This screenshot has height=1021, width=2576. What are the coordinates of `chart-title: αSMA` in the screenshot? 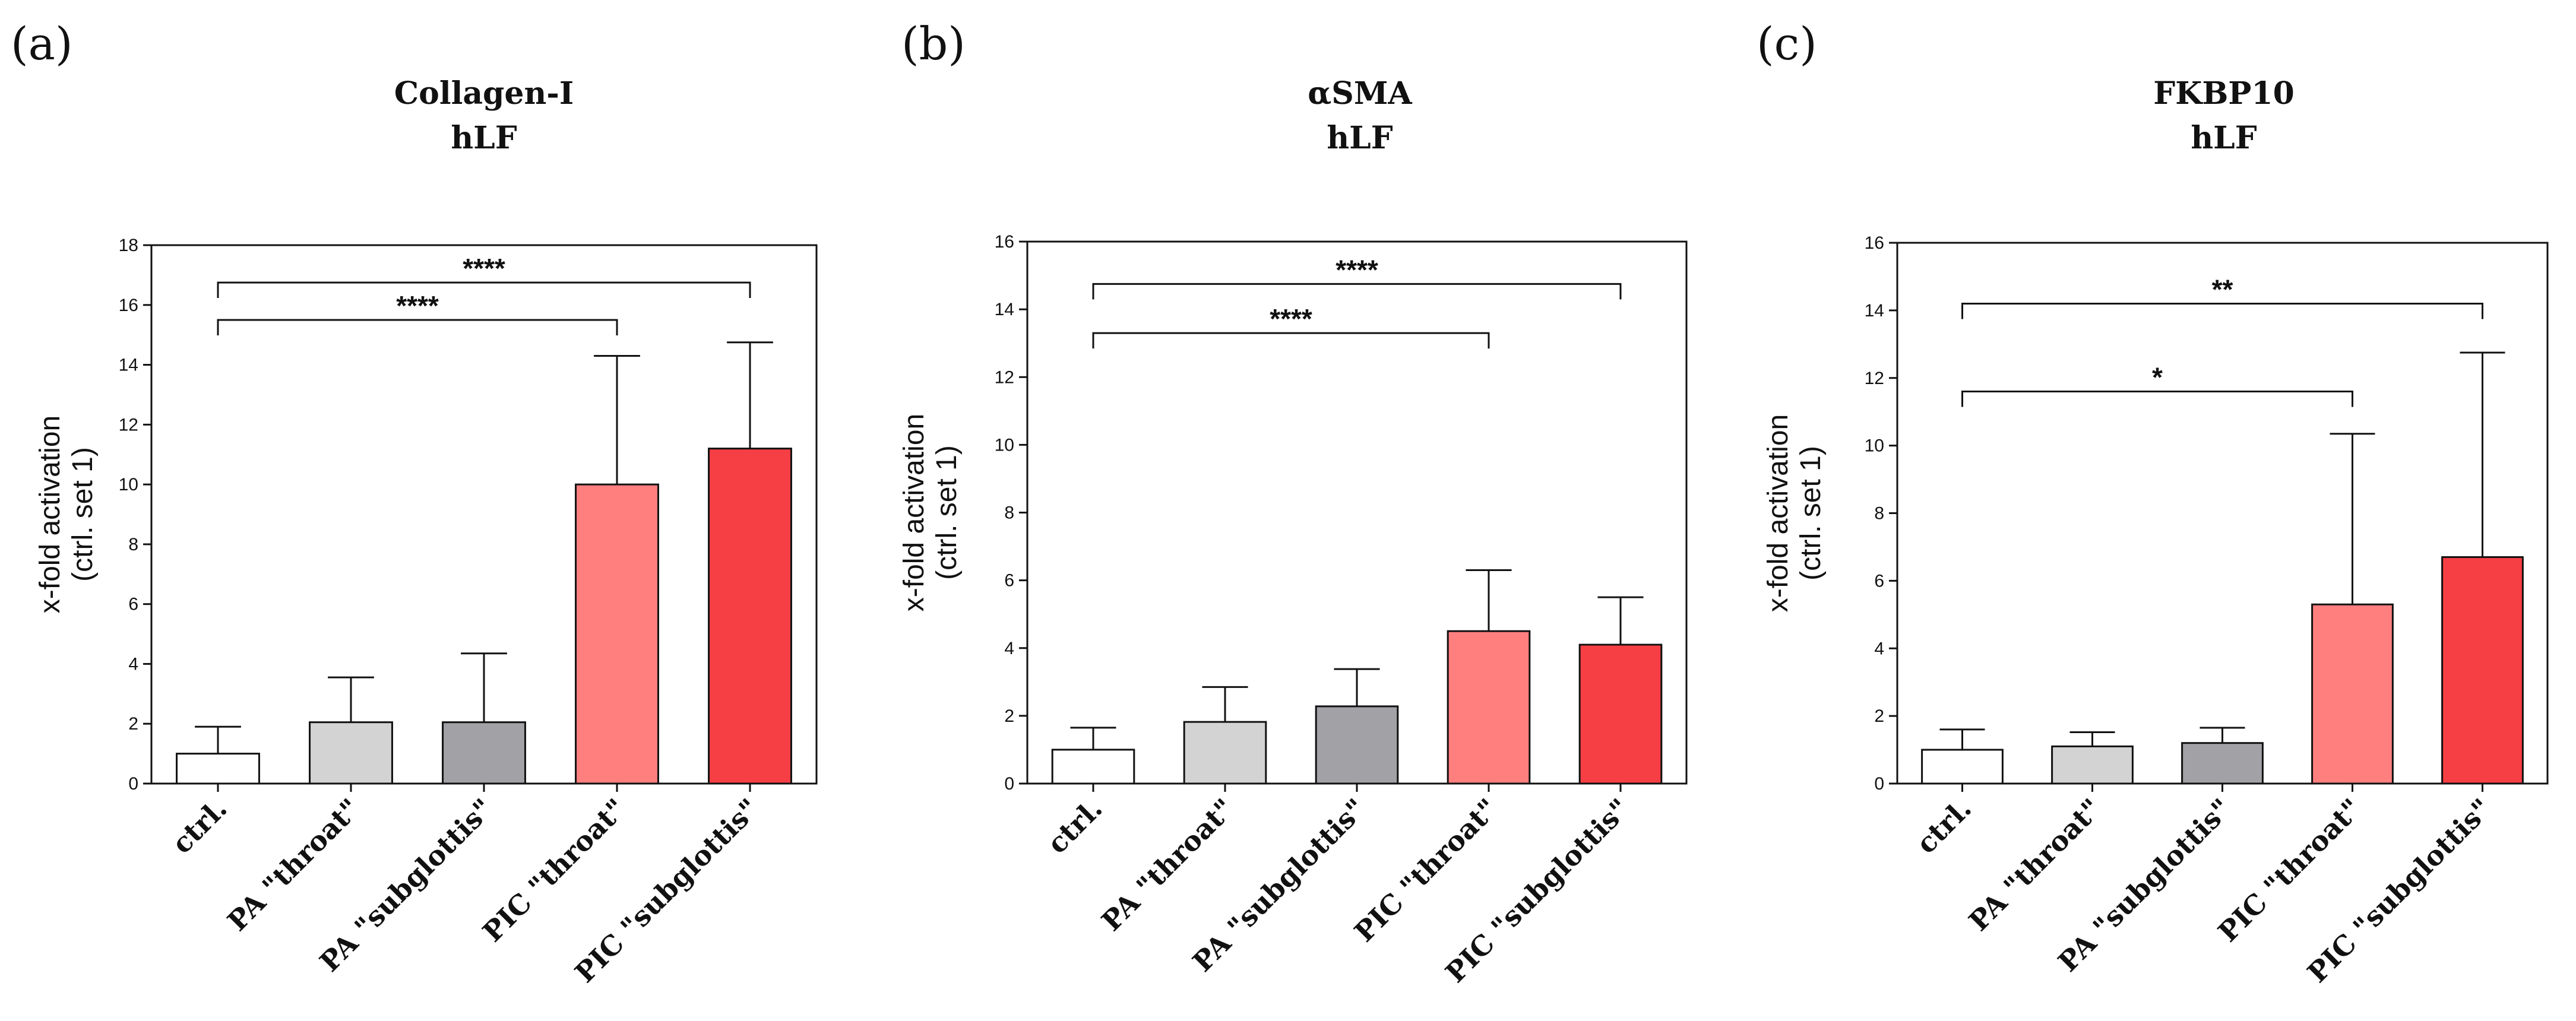 It's located at (1360, 93).